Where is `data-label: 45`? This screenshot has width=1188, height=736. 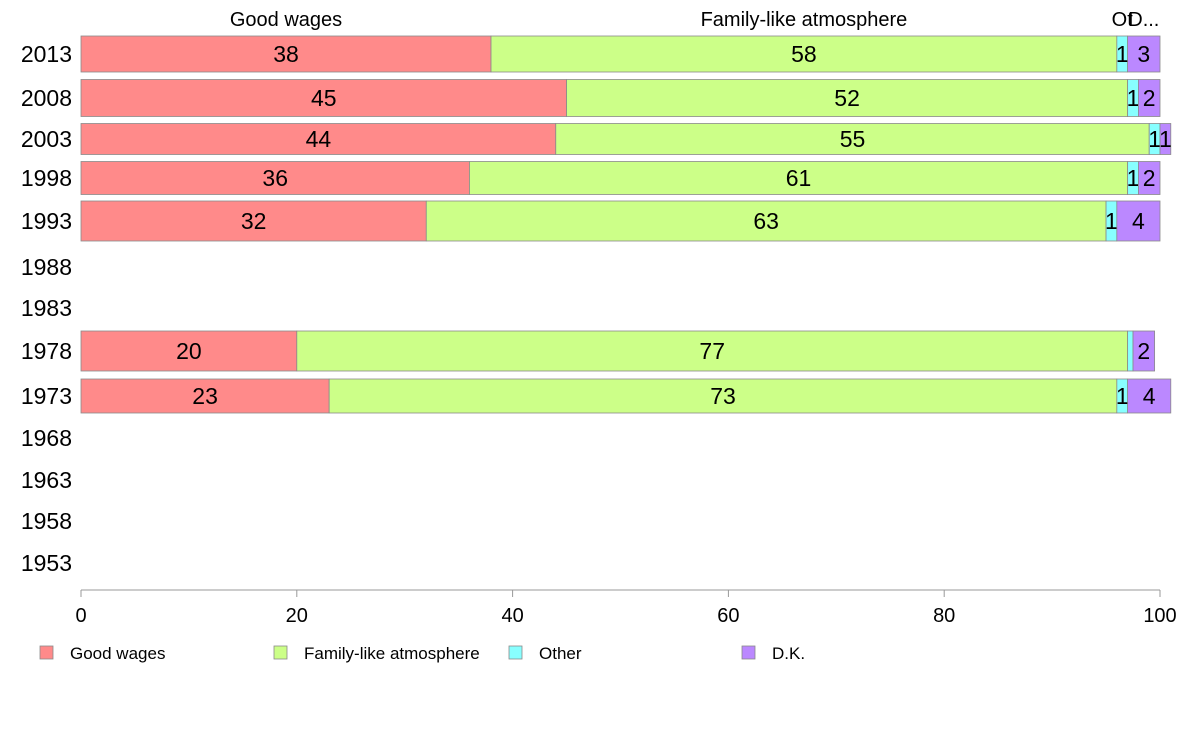
data-label: 45 is located at coordinates (324, 98).